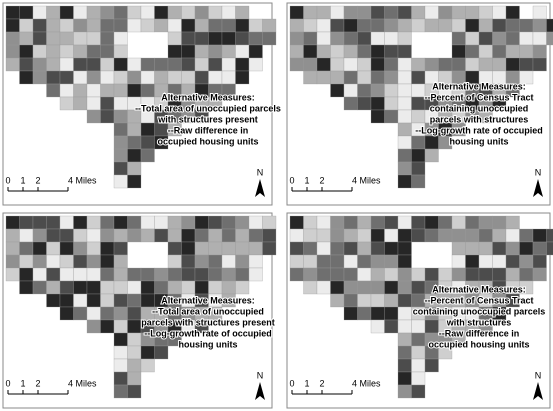 Image resolution: width=553 pixels, height=411 pixels. I want to click on caption-line: with structures present, so click(207, 119).